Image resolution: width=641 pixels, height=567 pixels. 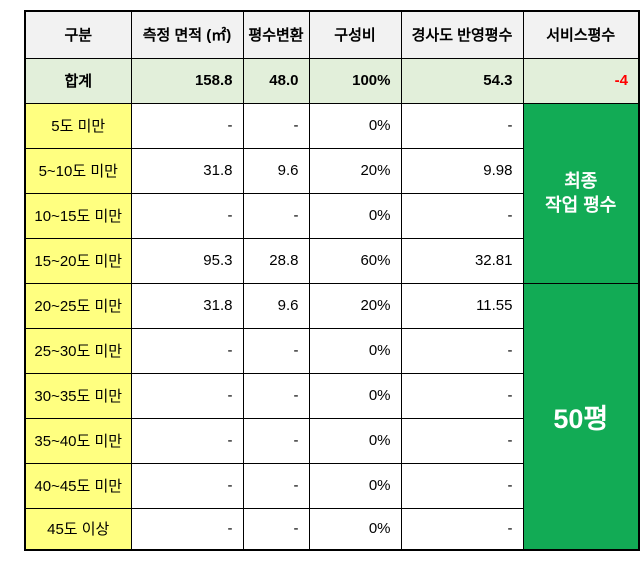 I want to click on row-label: 20~25도 미만, so click(x=78, y=305).